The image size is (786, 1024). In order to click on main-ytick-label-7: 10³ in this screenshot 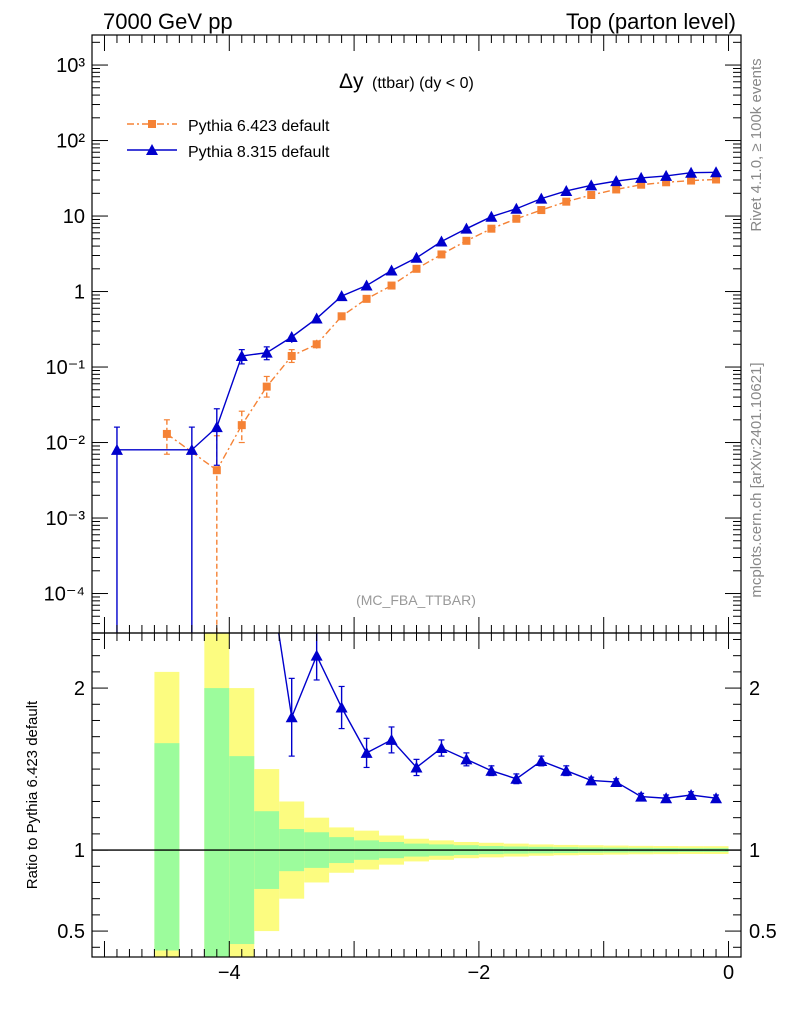, I will do `click(70, 66)`.